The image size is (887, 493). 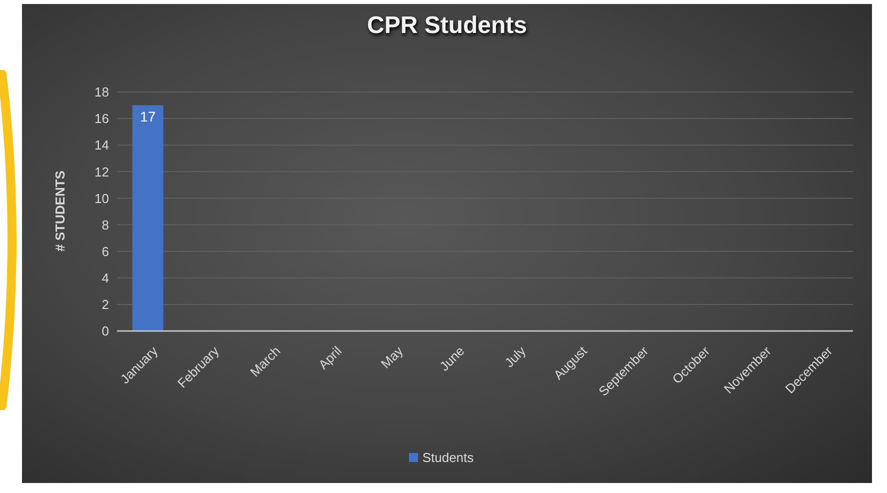 What do you see at coordinates (60, 211) in the screenshot?
I see `y-axis-title: # STUDENTS` at bounding box center [60, 211].